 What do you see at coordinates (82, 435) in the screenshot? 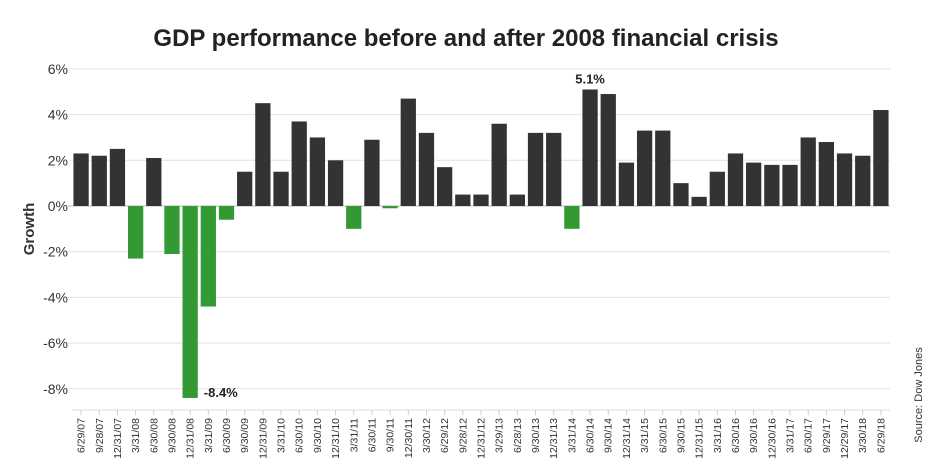
I see `x-tick-label: 6/29/07` at bounding box center [82, 435].